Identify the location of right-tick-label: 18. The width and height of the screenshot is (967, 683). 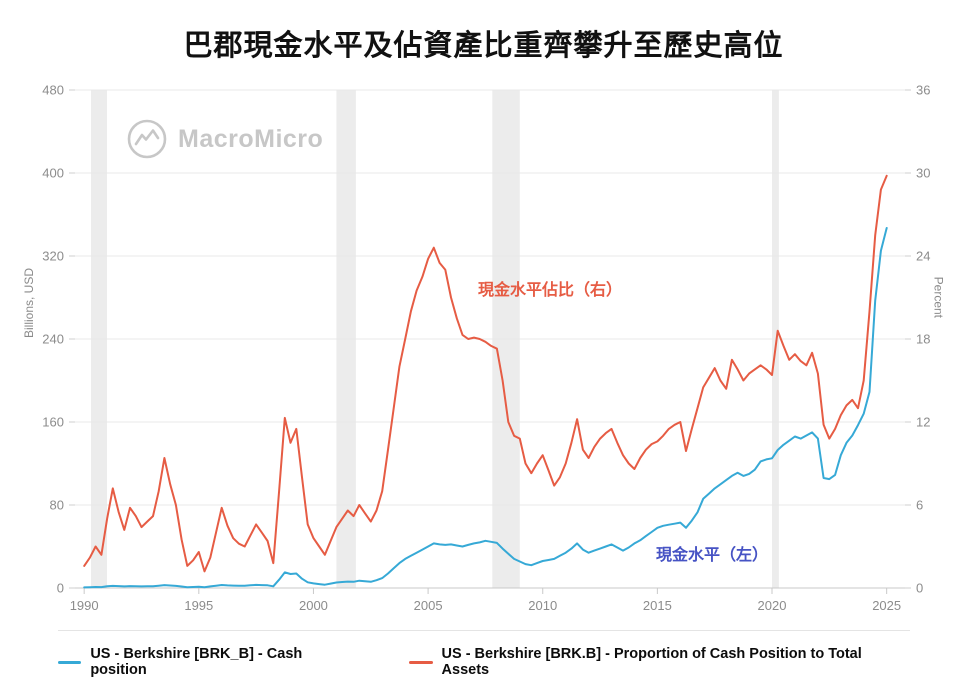
(923, 339).